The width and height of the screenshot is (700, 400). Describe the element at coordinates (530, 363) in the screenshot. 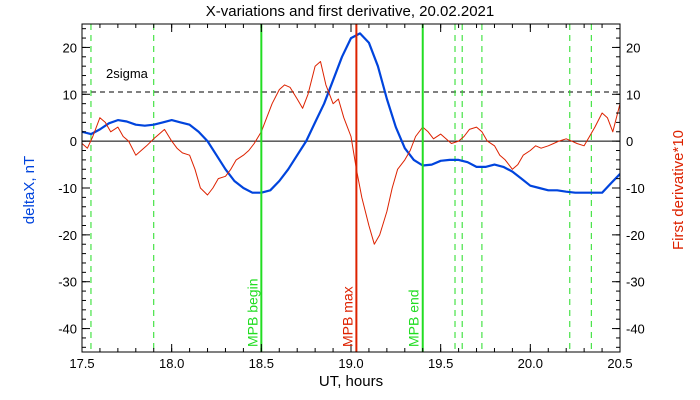

I see `x-tick-label: 20.0` at that location.